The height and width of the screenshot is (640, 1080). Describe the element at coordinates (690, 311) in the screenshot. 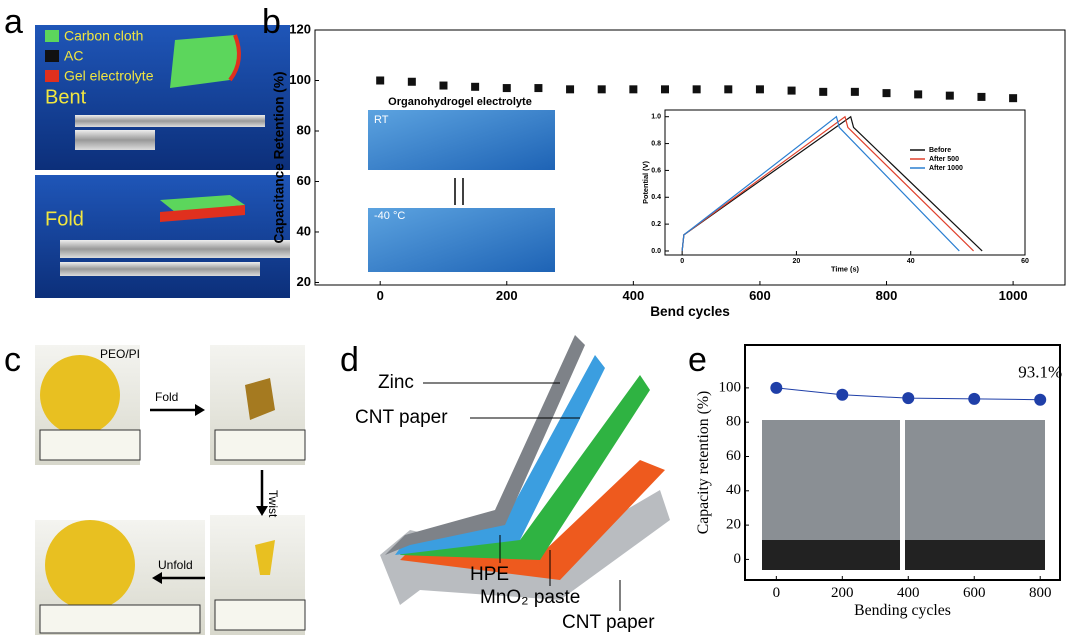

I see `x-axis-label: Bend cycles` at that location.